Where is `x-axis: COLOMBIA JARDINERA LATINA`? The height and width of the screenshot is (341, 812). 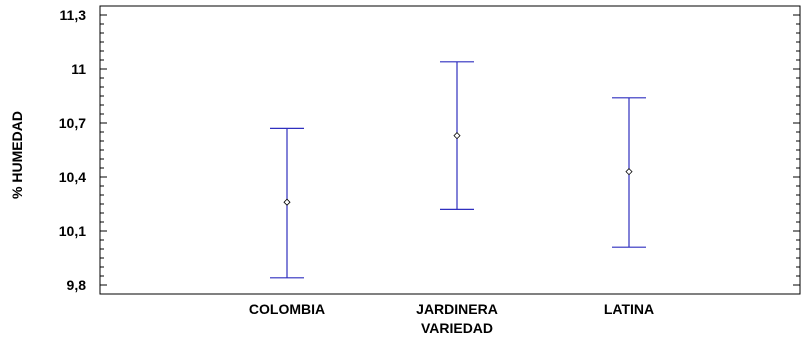 x-axis: COLOMBIA JARDINERA LATINA is located at coordinates (451, 309).